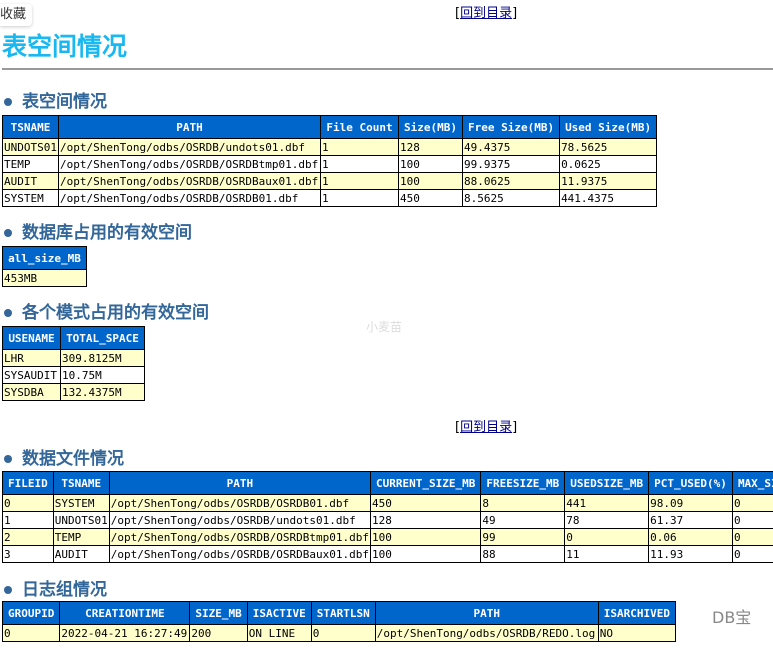  Describe the element at coordinates (73, 459) in the screenshot. I see `heading-text: 数据文件情况` at that location.